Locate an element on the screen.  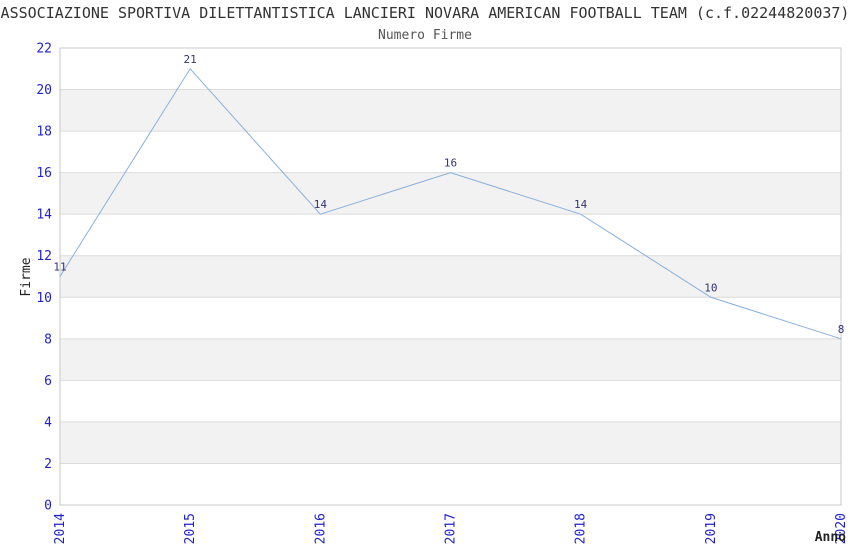
y-tick-label: 20 is located at coordinates (44, 90).